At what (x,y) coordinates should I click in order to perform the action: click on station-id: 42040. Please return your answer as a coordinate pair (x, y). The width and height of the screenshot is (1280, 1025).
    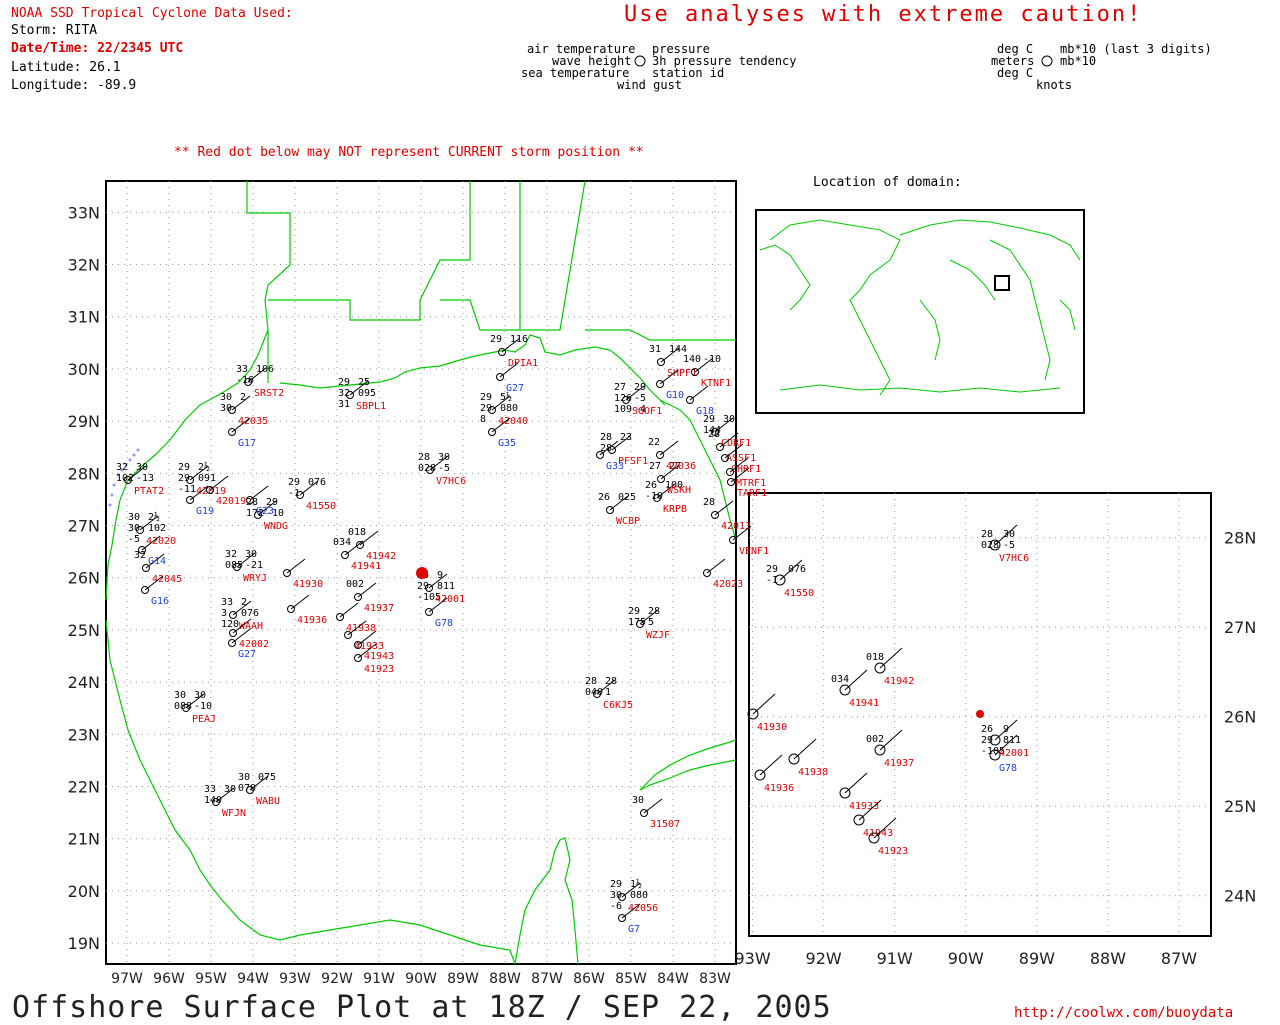
    Looking at the image, I should click on (513, 421).